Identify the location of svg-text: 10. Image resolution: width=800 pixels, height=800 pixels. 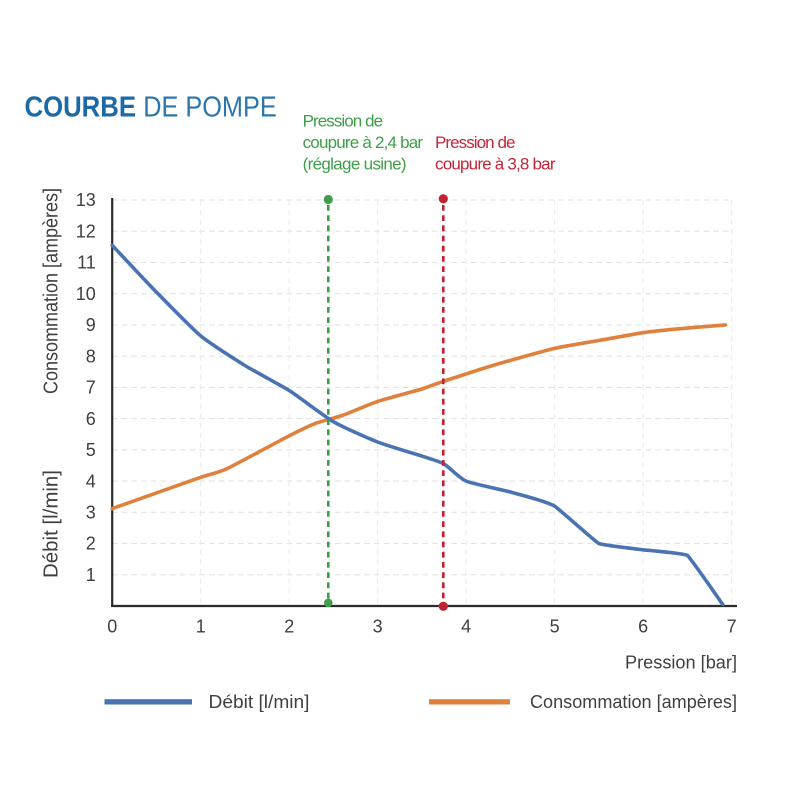
(86, 294).